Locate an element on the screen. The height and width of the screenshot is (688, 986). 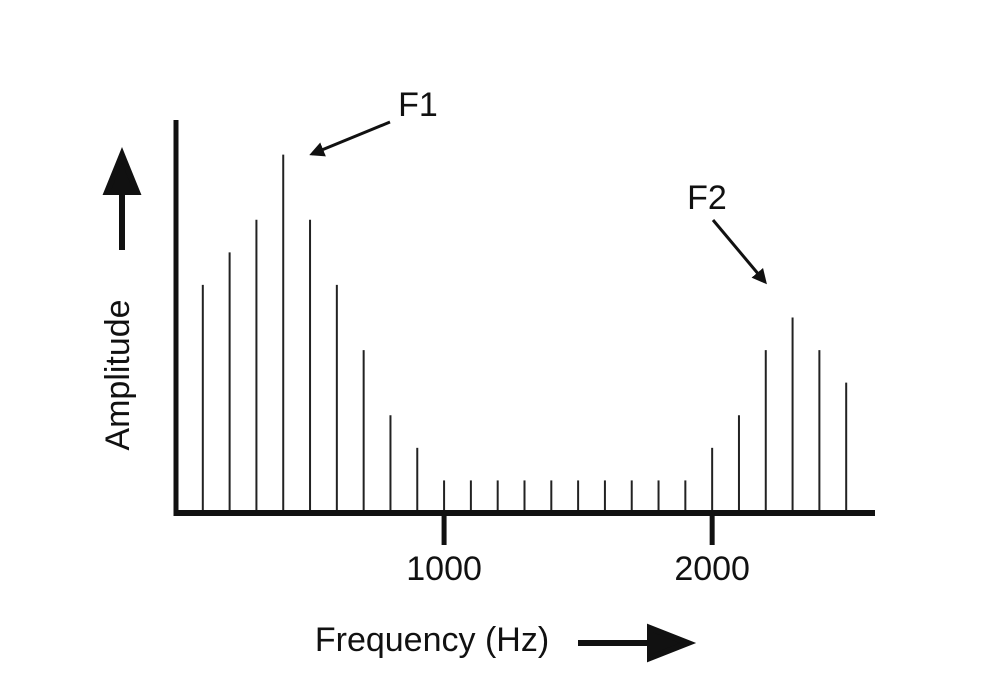
y-axis-title: Amplitude is located at coordinates (118, 374).